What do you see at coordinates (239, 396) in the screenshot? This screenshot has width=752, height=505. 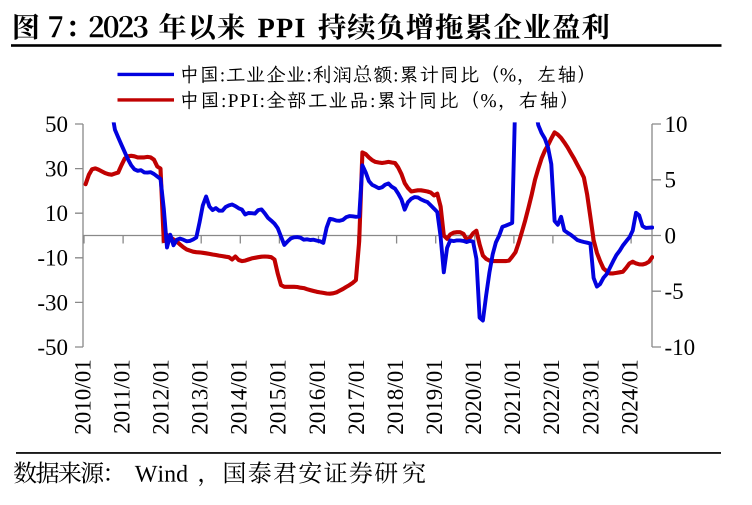 I see `svg-text: 2014/01` at bounding box center [239, 396].